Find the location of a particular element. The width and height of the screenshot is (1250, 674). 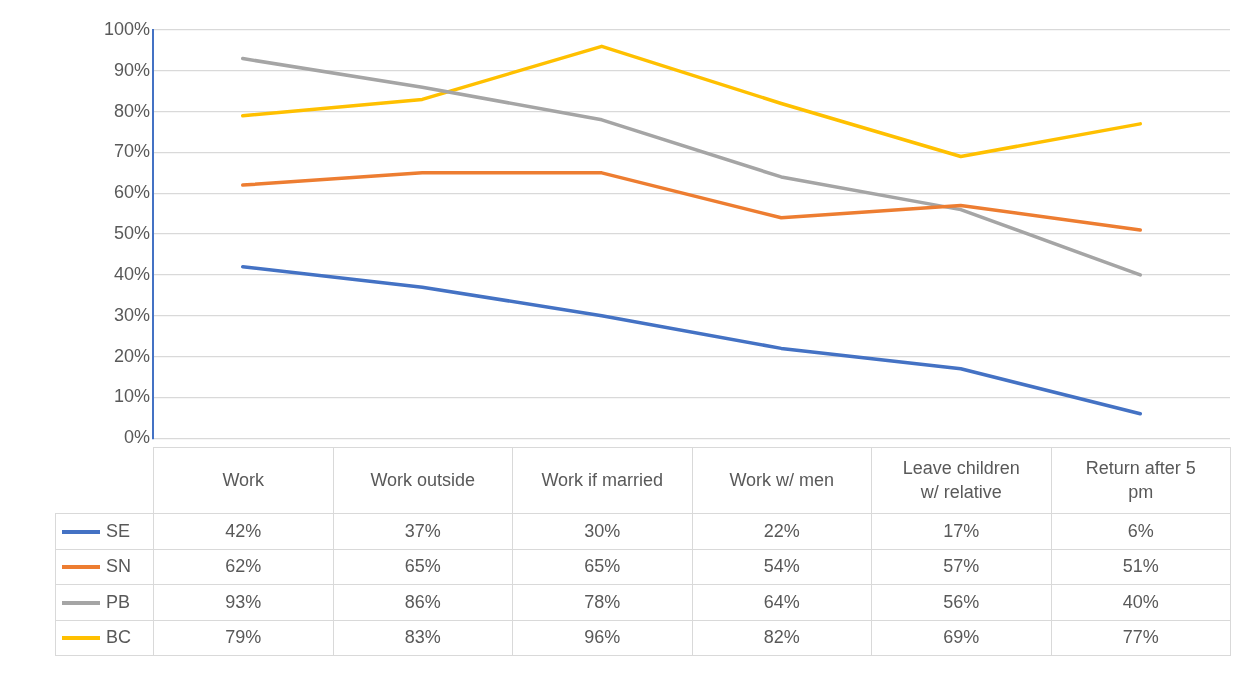

data-label: 30% is located at coordinates (602, 531).